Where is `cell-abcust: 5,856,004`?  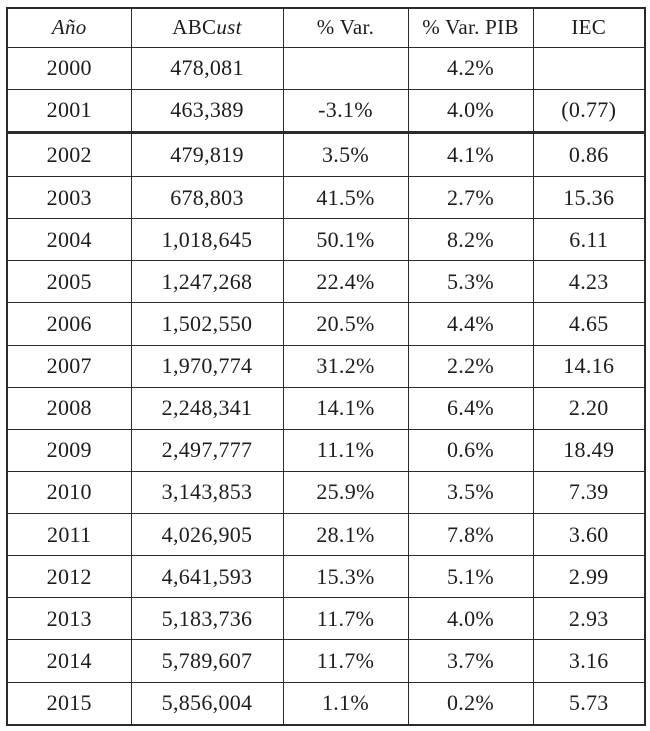
cell-abcust: 5,856,004 is located at coordinates (207, 703).